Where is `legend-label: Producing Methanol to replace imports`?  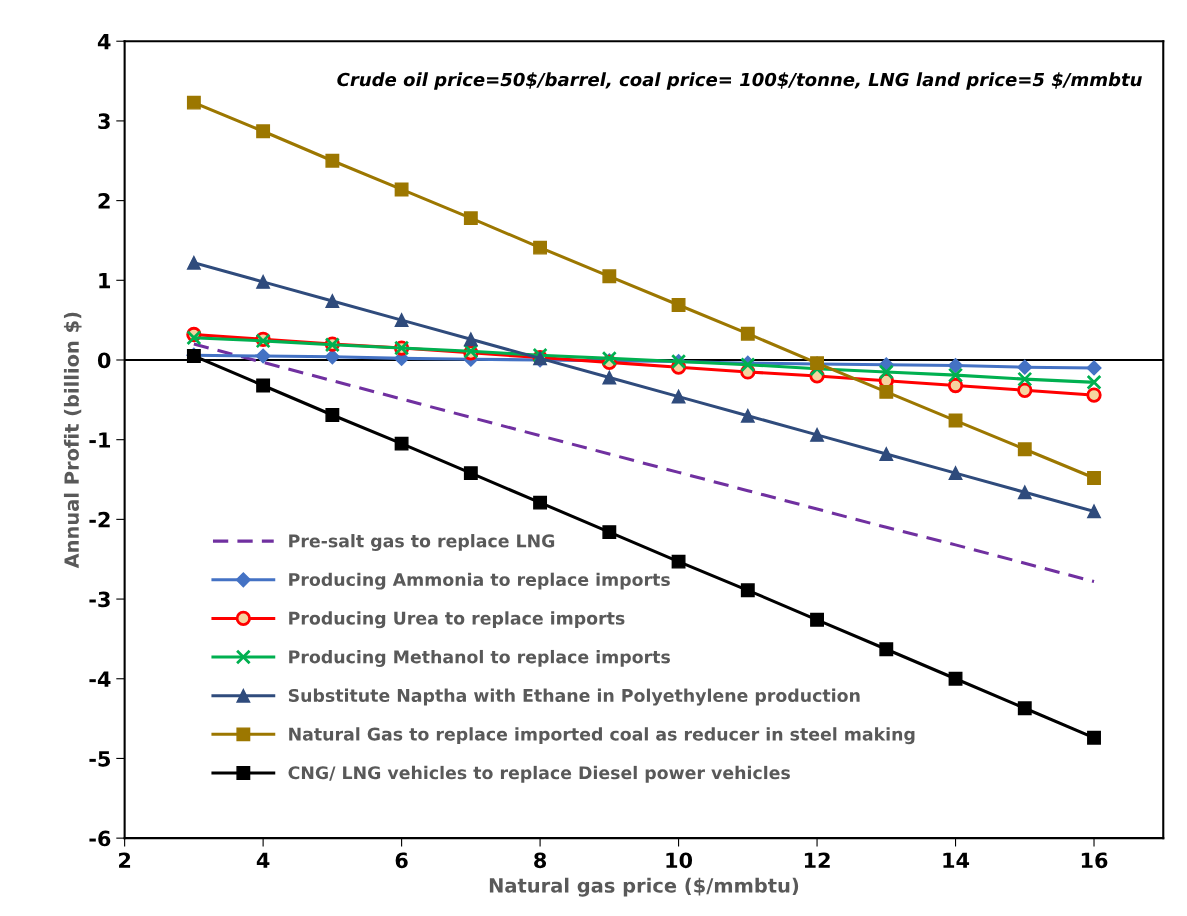 legend-label: Producing Methanol to replace imports is located at coordinates (479, 658).